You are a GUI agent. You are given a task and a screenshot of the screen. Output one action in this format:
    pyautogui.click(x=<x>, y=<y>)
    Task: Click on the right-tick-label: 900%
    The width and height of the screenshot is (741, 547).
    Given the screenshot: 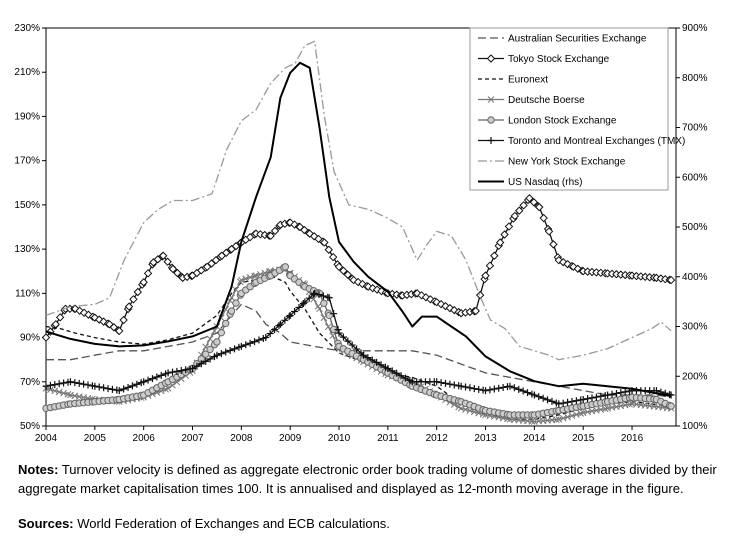 What is the action you would take?
    pyautogui.click(x=695, y=28)
    